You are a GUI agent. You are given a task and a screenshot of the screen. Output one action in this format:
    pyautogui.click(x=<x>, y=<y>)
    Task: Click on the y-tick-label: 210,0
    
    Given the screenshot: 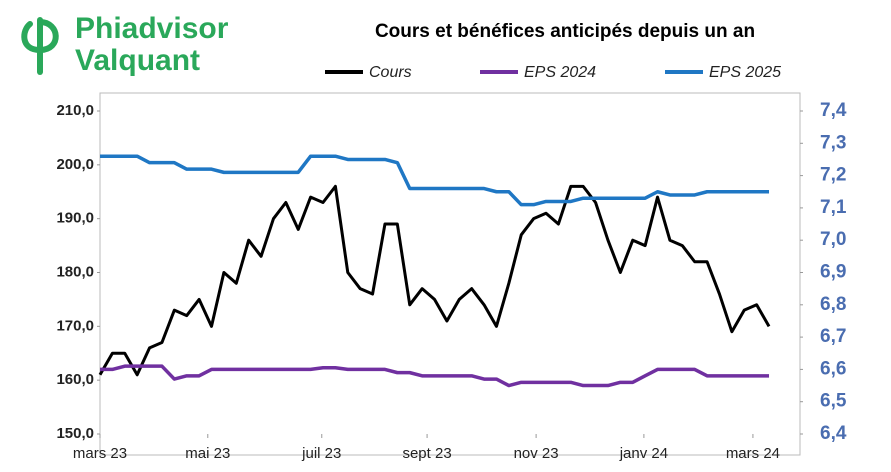 What is the action you would take?
    pyautogui.click(x=75, y=110)
    